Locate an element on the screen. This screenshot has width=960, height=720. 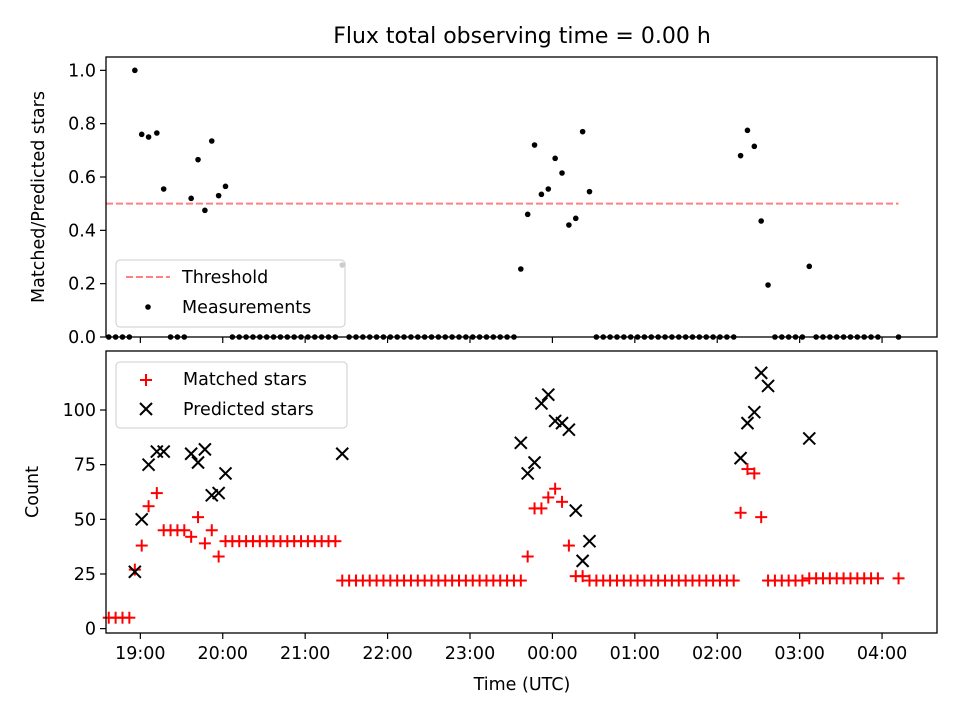
x-axis-label: Time (UTC) is located at coordinates (522, 685).